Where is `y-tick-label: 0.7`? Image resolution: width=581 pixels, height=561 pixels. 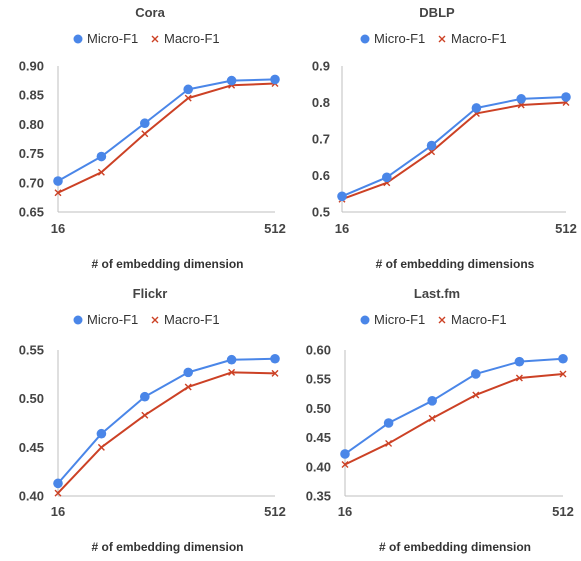
y-tick-label: 0.7 is located at coordinates (321, 139).